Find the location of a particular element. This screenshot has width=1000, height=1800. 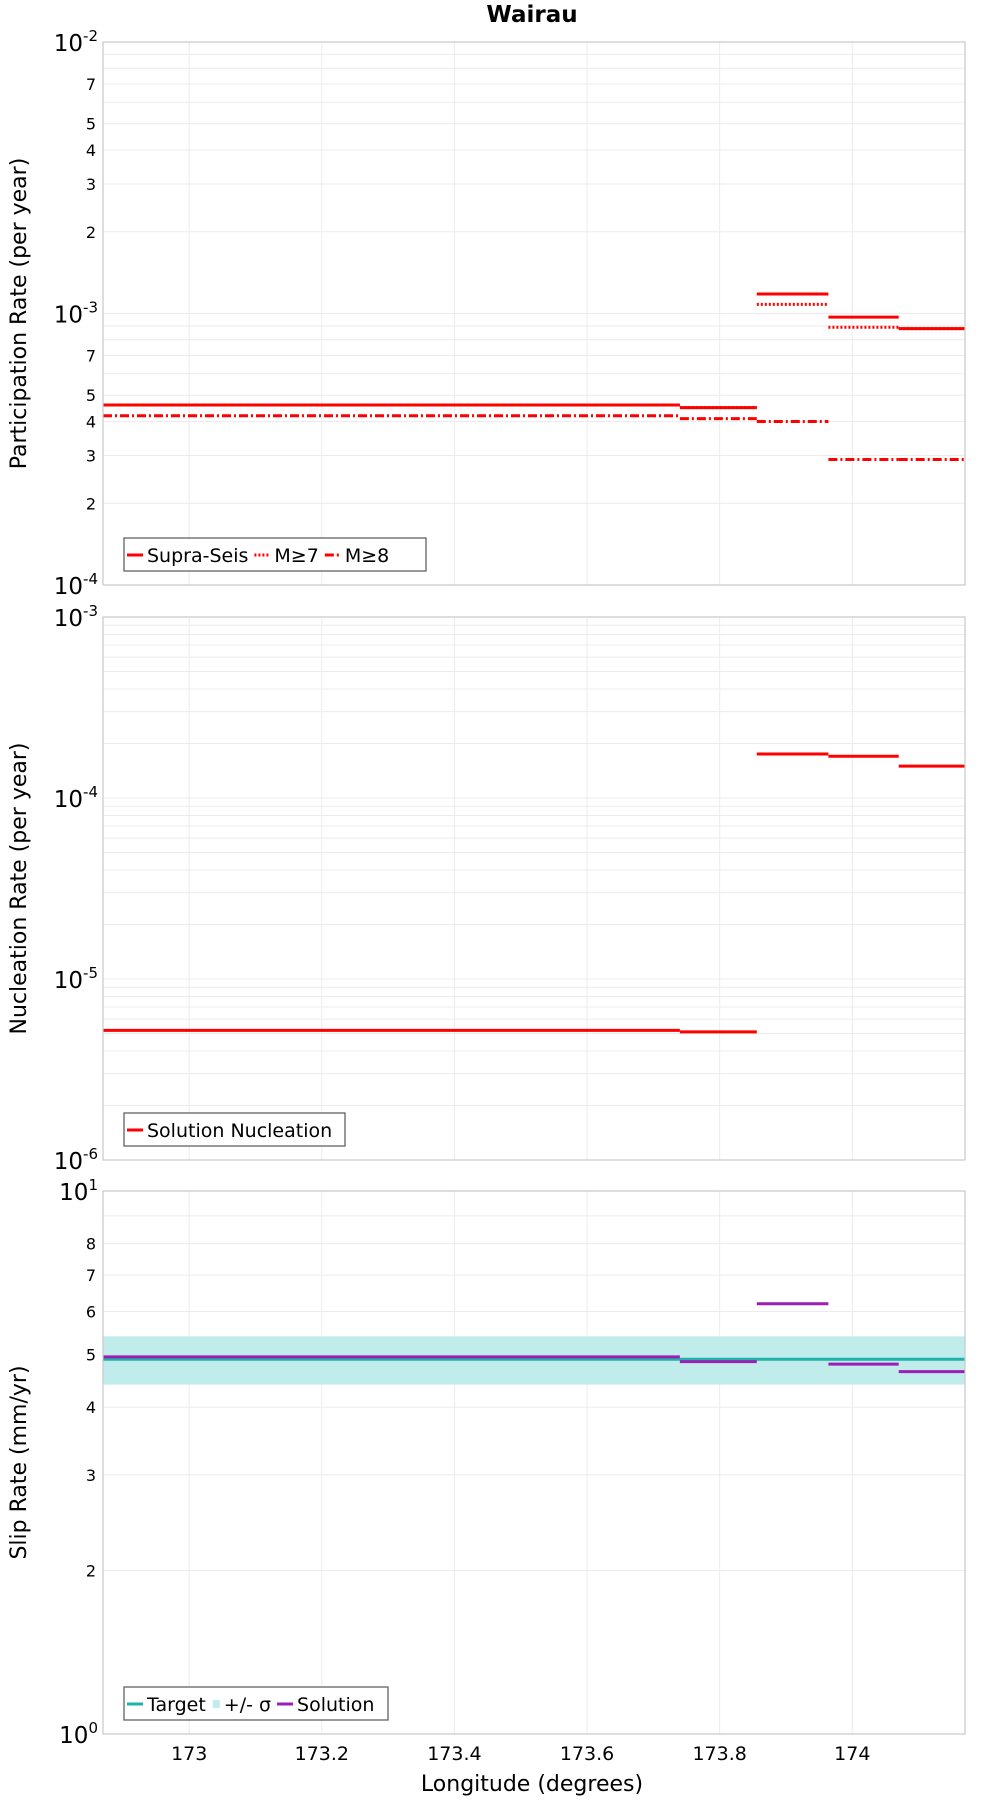

x-tick-label: 173.8 is located at coordinates (719, 1754).